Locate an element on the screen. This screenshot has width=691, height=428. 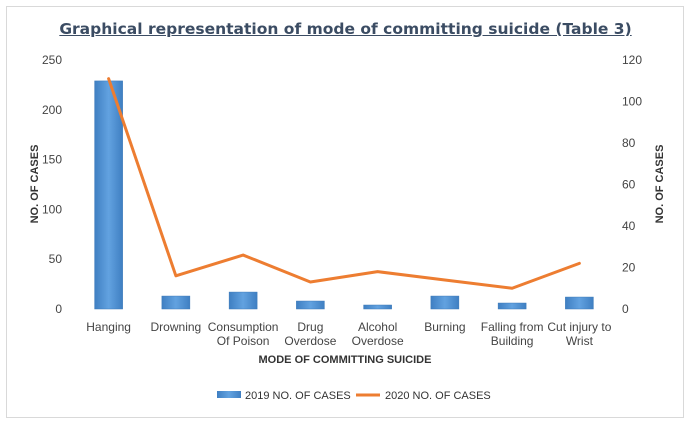
y2-axis-title: NO. OF CASES is located at coordinates (660, 184).